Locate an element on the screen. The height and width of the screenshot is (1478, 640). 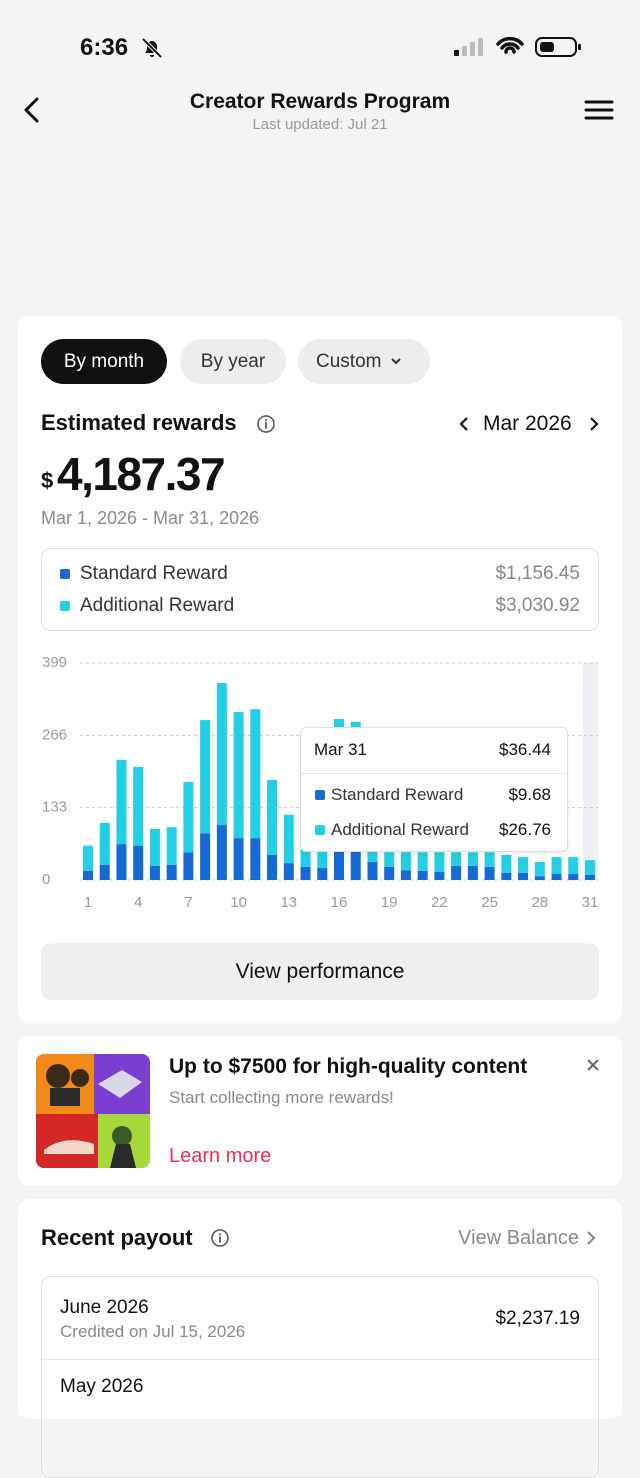
button-label: View performance is located at coordinates (320, 971).